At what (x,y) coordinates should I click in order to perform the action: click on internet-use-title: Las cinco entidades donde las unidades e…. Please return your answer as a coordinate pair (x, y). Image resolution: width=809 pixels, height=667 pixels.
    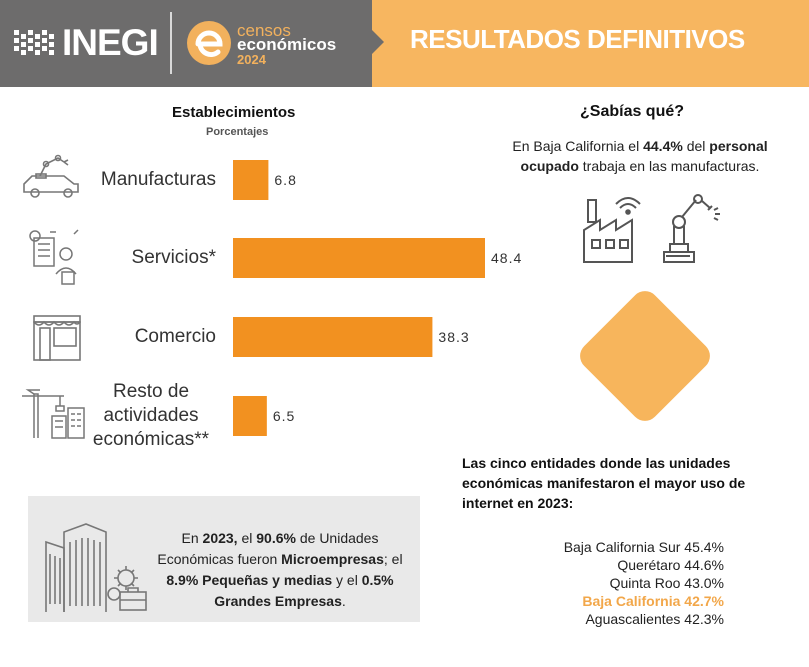
    Looking at the image, I should click on (604, 483).